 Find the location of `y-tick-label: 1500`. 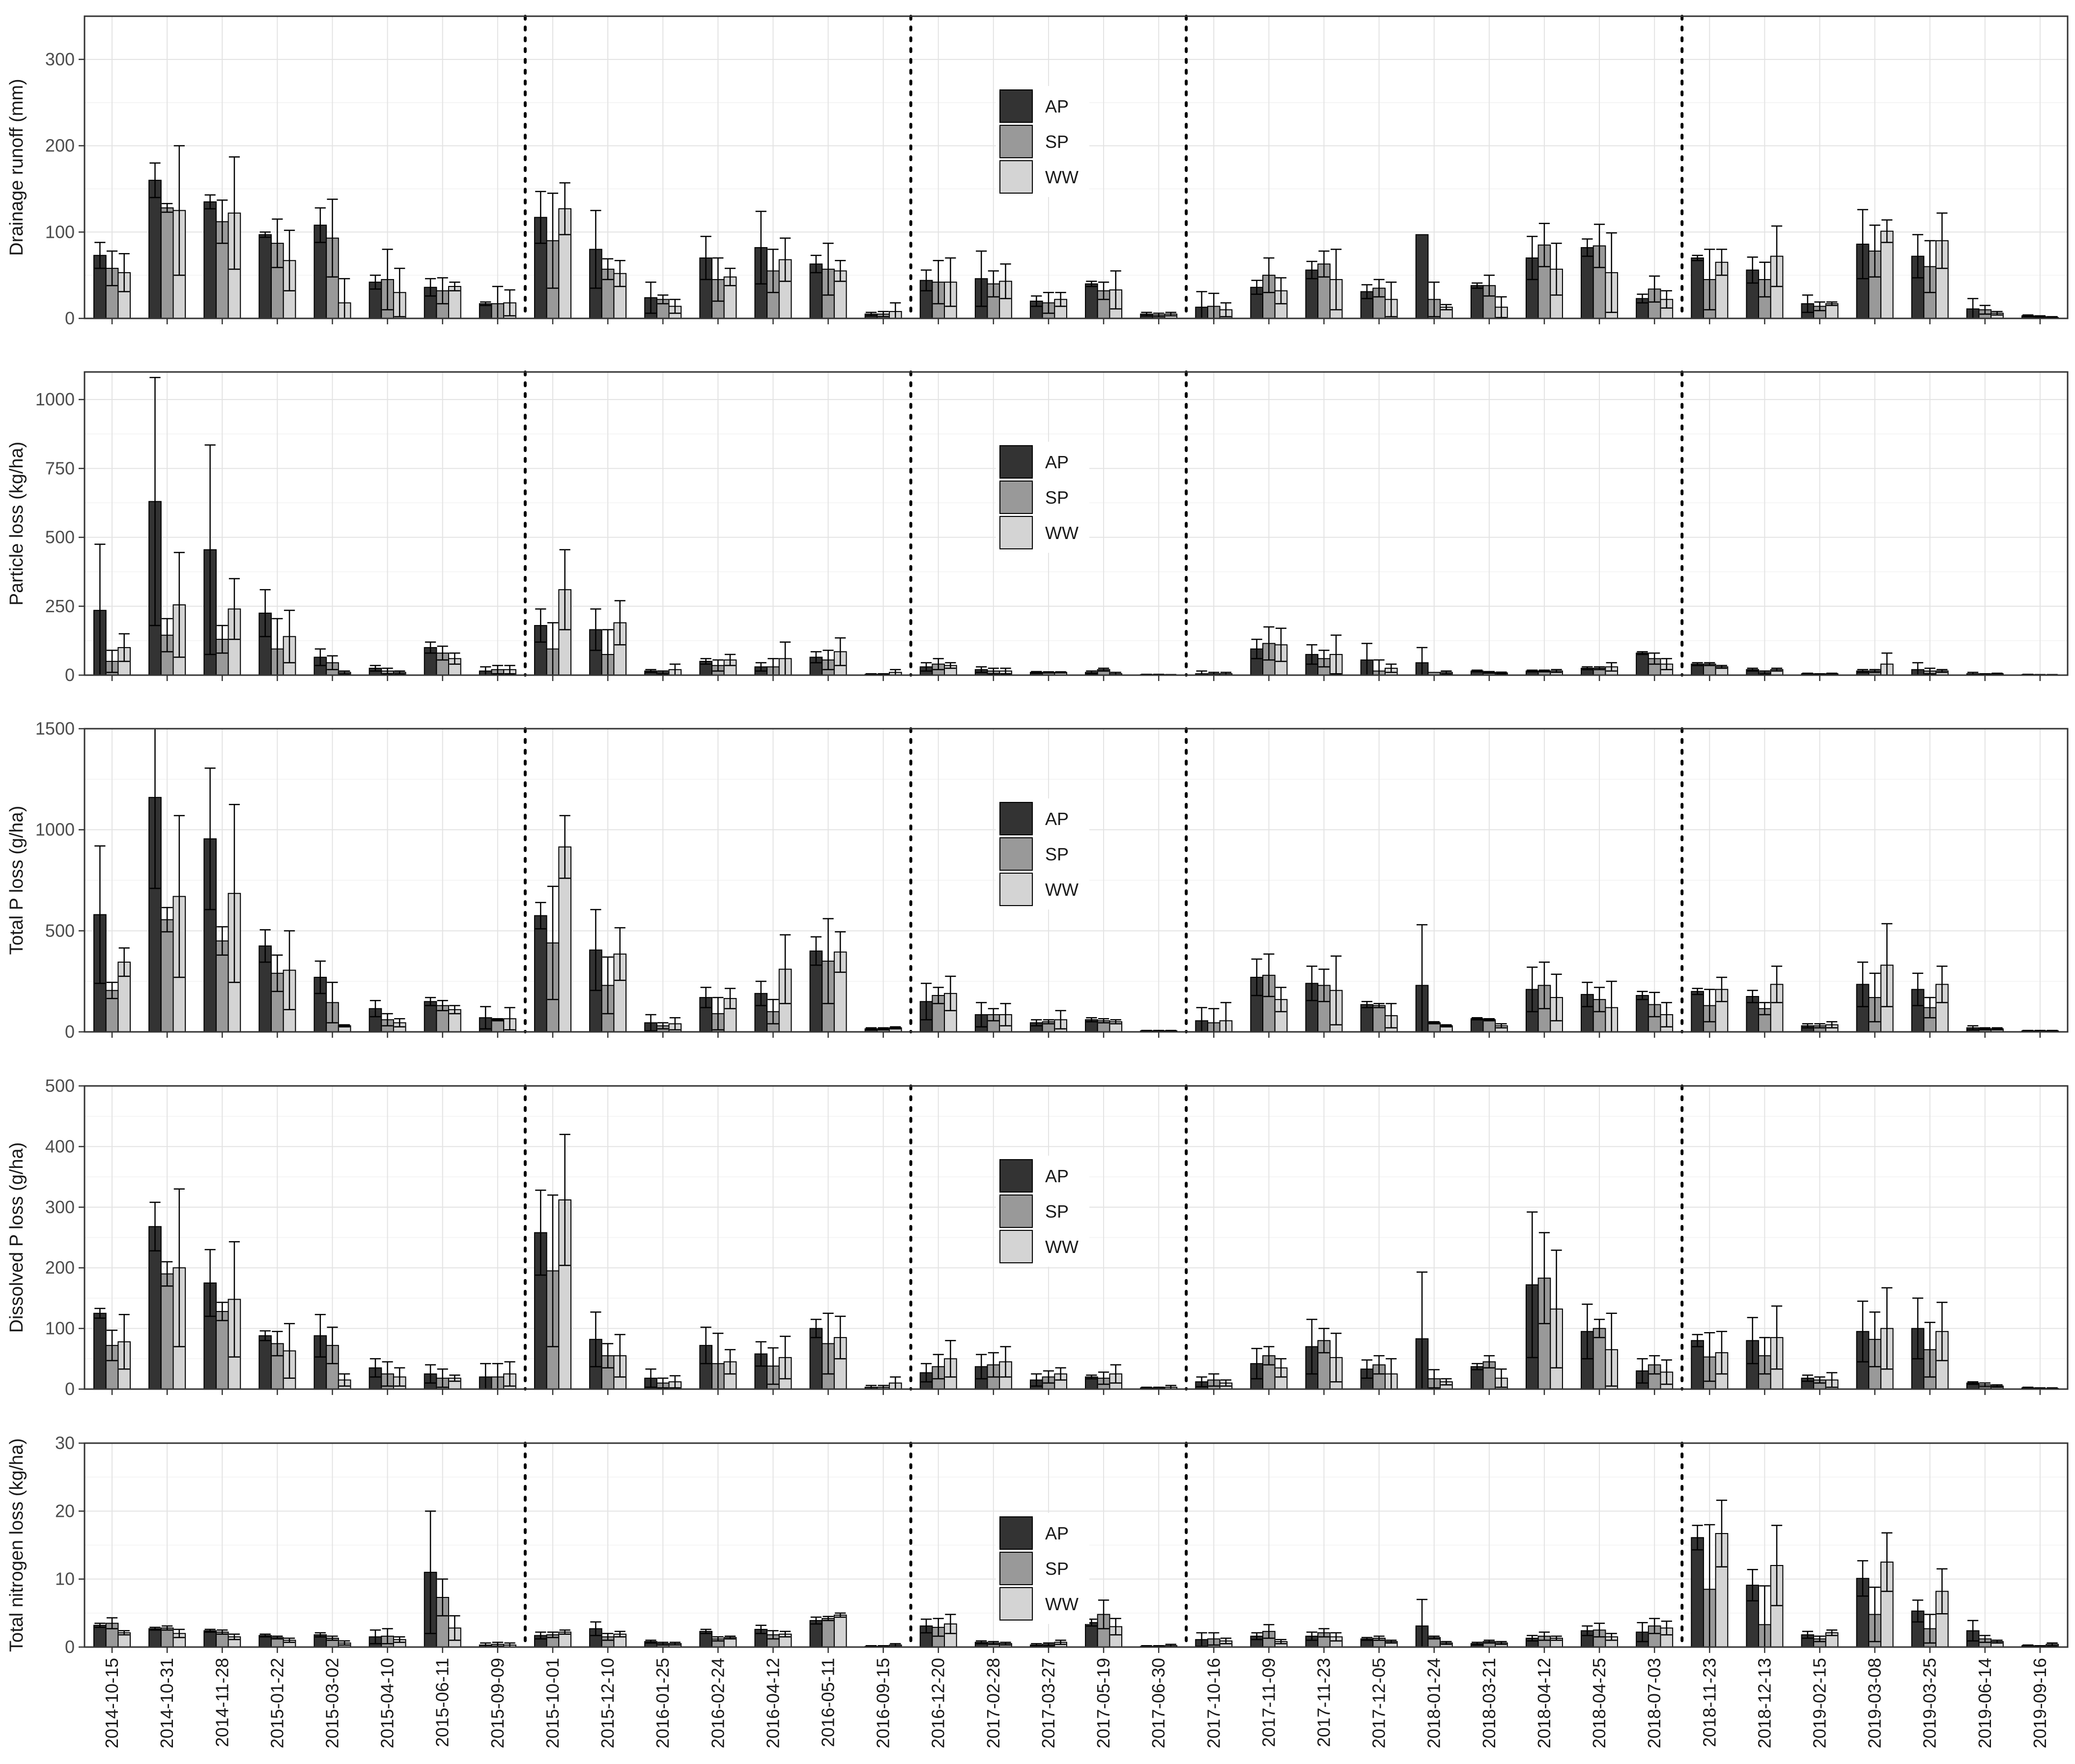

y-tick-label: 1500 is located at coordinates (55, 728).